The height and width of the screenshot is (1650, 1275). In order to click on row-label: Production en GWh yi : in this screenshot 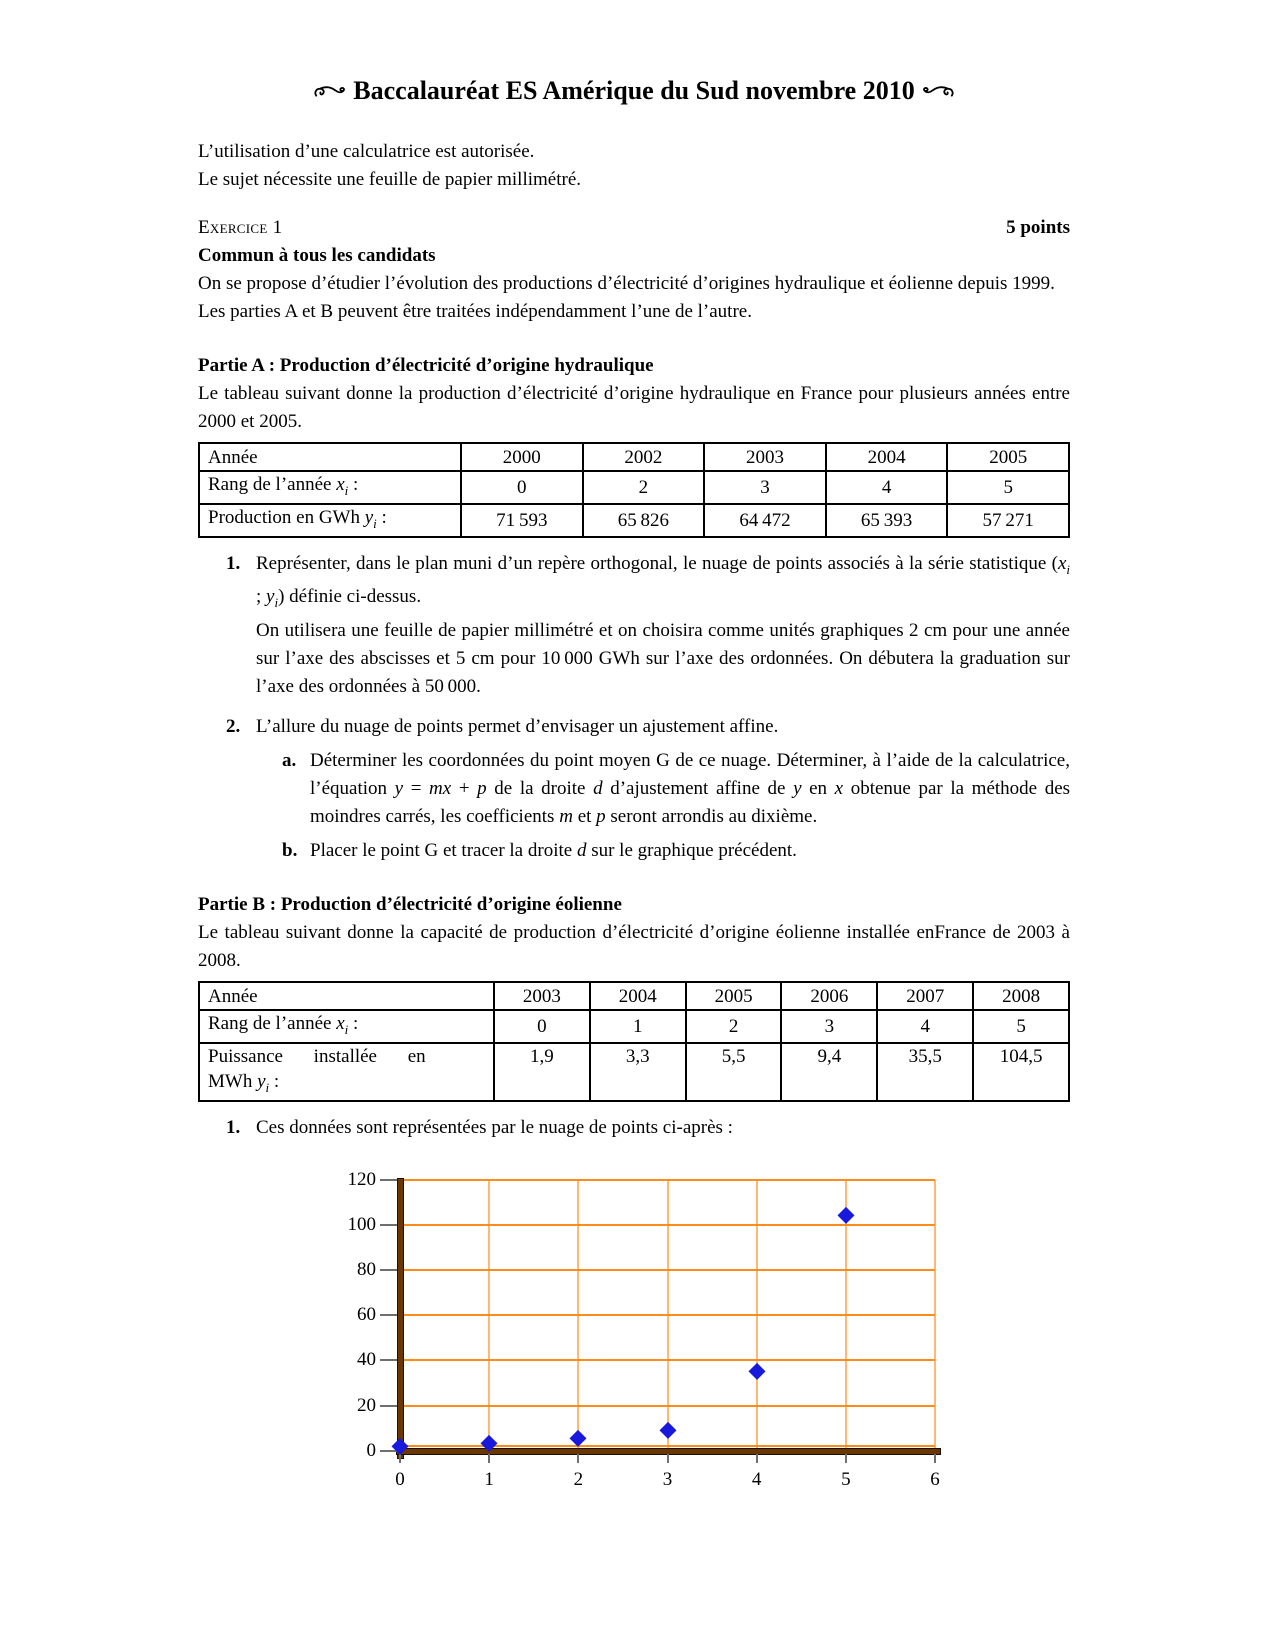, I will do `click(330, 520)`.